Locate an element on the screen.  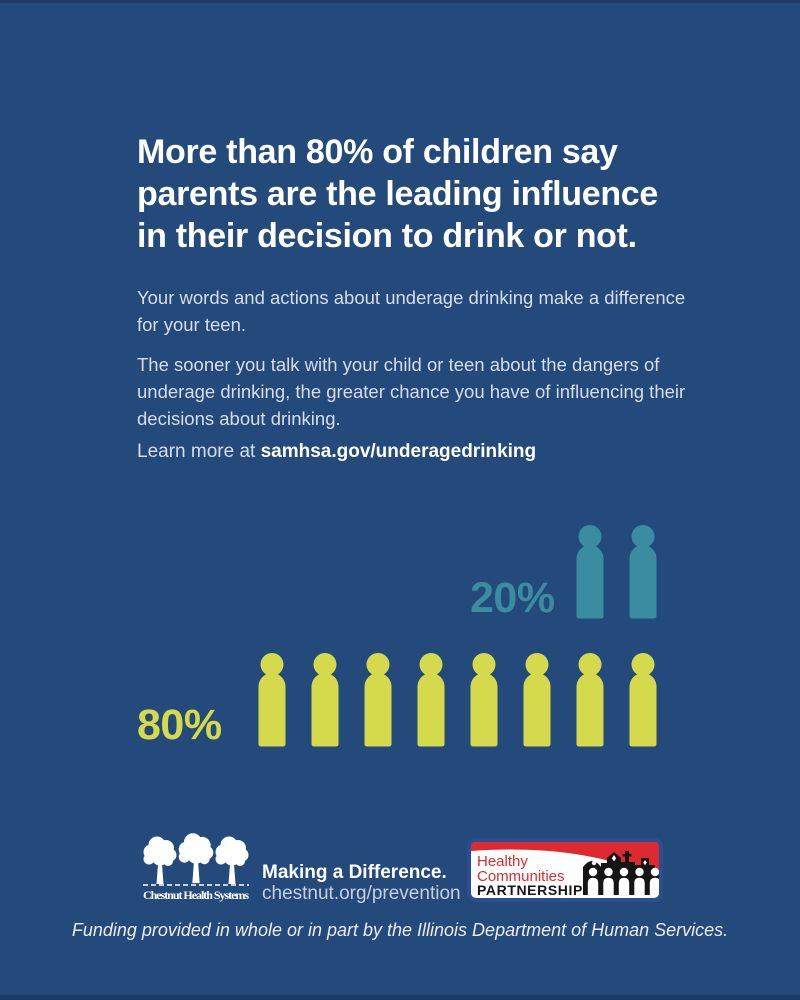
second-paragraph-line-3: decisions about drinking. is located at coordinates (239, 418).